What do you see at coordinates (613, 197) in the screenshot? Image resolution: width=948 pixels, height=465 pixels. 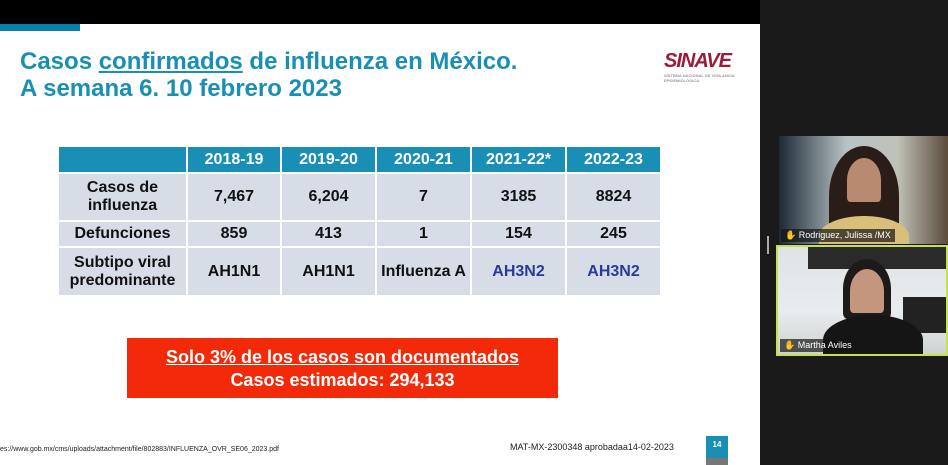 I see `cell: 8824` at bounding box center [613, 197].